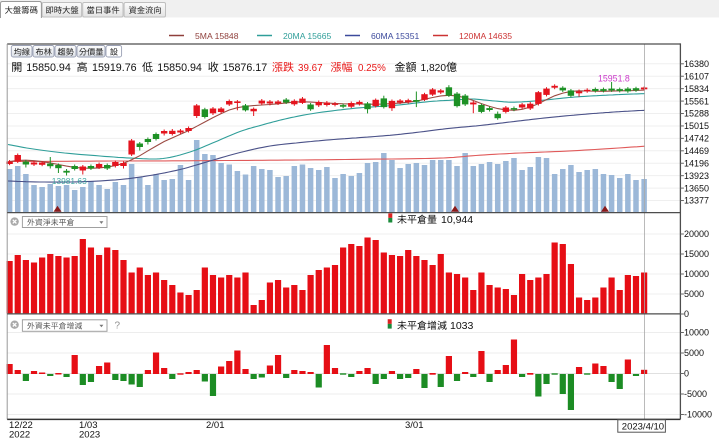  I want to click on svg-text: 13923, so click(696, 176).